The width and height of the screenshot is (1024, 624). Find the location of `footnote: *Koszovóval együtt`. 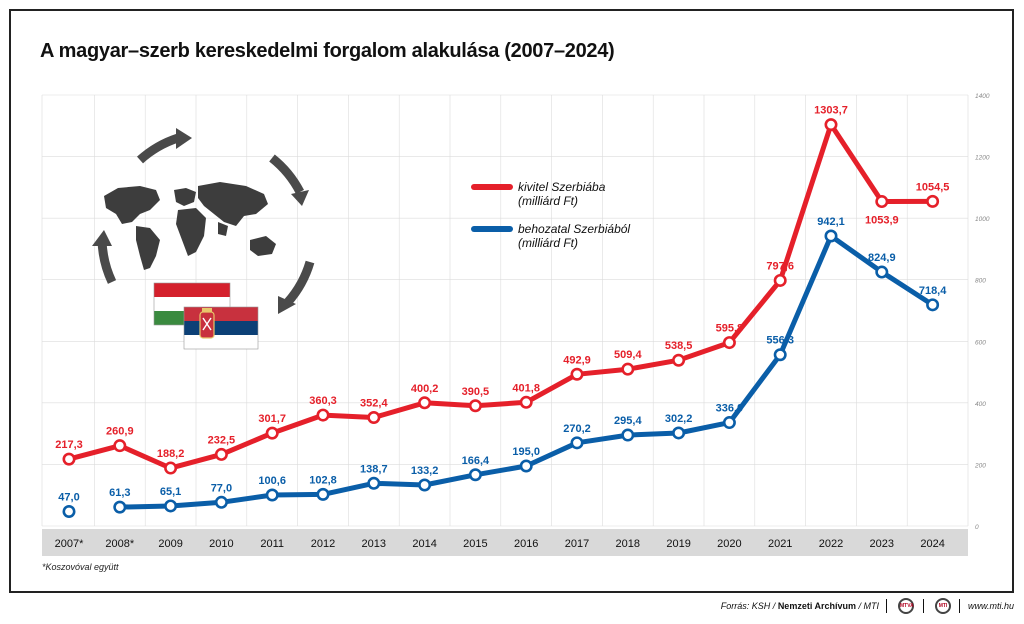

footnote: *Koszovóval együtt is located at coordinates (80, 567).